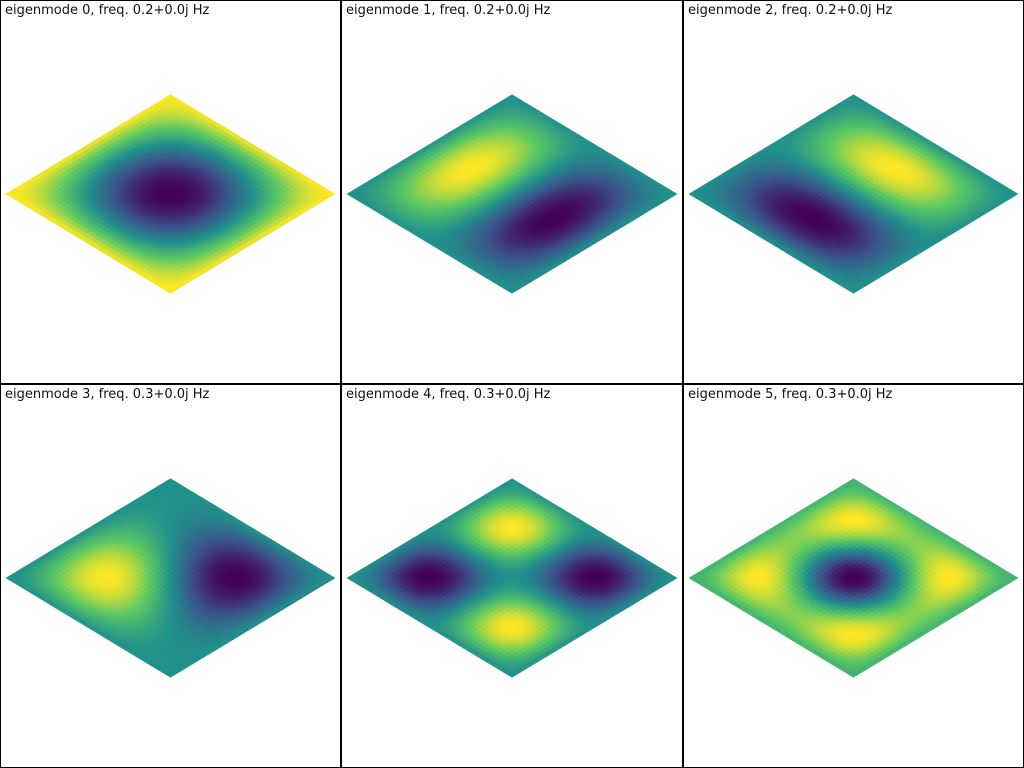 This screenshot has height=768, width=1024. What do you see at coordinates (107, 10) in the screenshot?
I see `panel-title: eigenmode 0, freq. 0.2+0.0j Hz` at bounding box center [107, 10].